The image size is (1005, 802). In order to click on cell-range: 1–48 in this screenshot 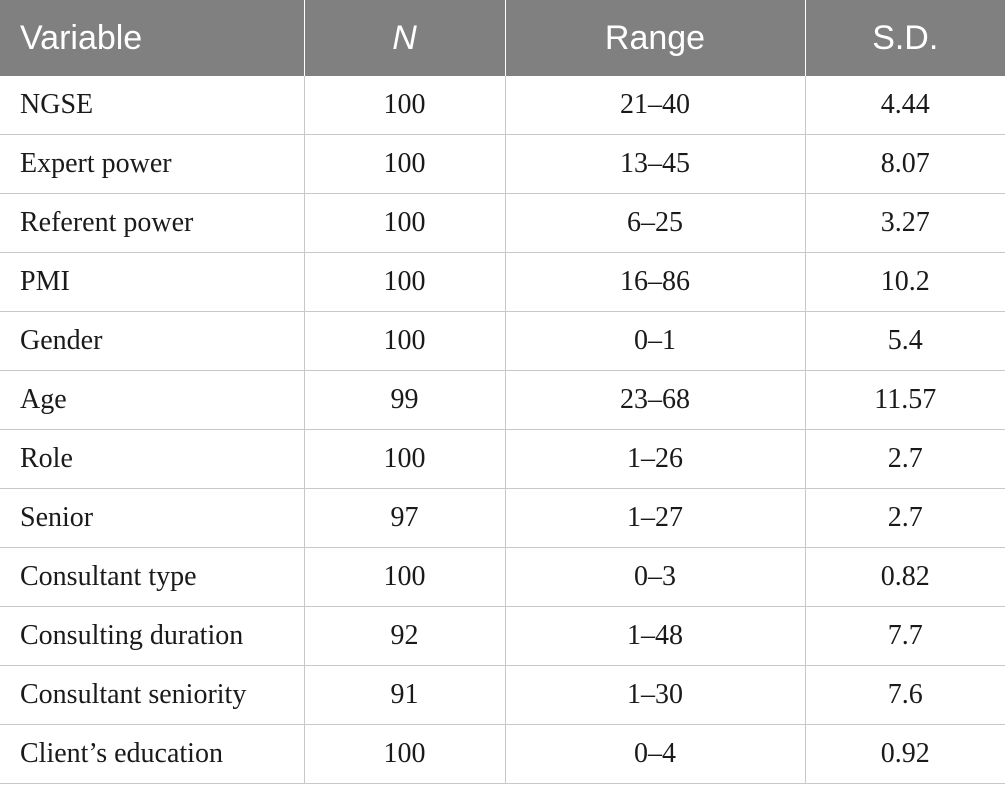, I will do `click(655, 636)`.